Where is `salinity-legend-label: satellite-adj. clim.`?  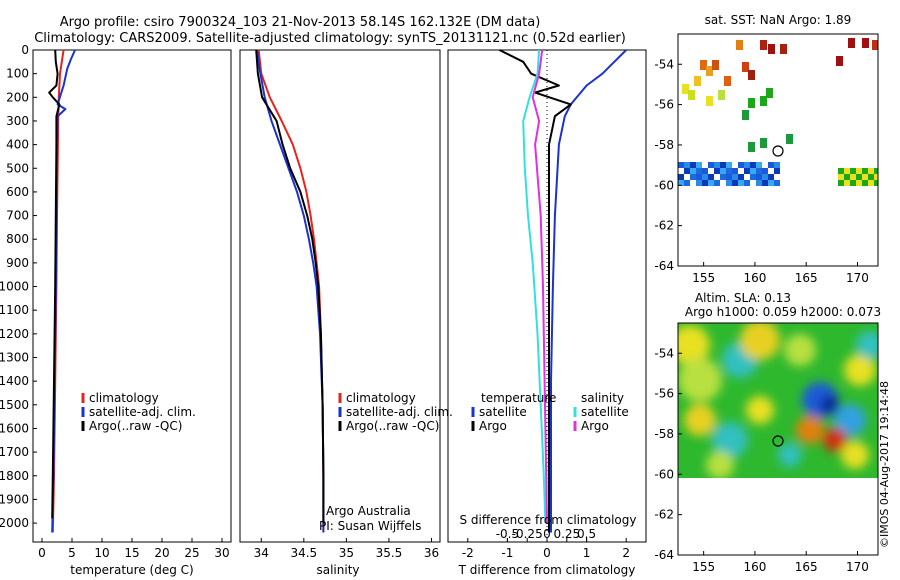
salinity-legend-label: satellite-adj. clim. is located at coordinates (399, 412).